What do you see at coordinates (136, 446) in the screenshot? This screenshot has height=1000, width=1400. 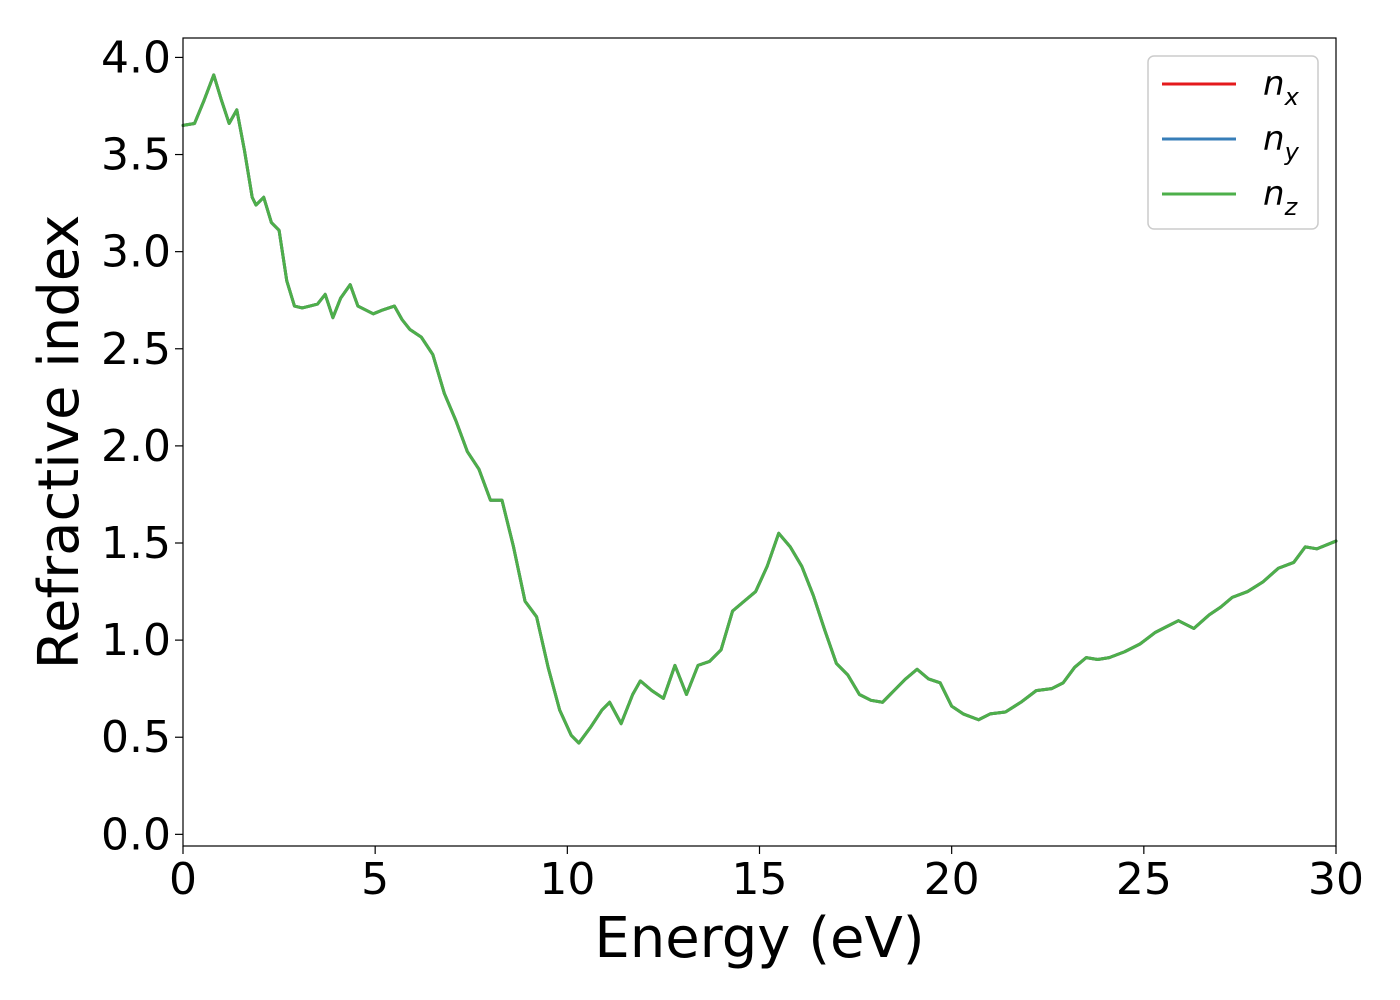 I see `y-tick-label: 2.0` at bounding box center [136, 446].